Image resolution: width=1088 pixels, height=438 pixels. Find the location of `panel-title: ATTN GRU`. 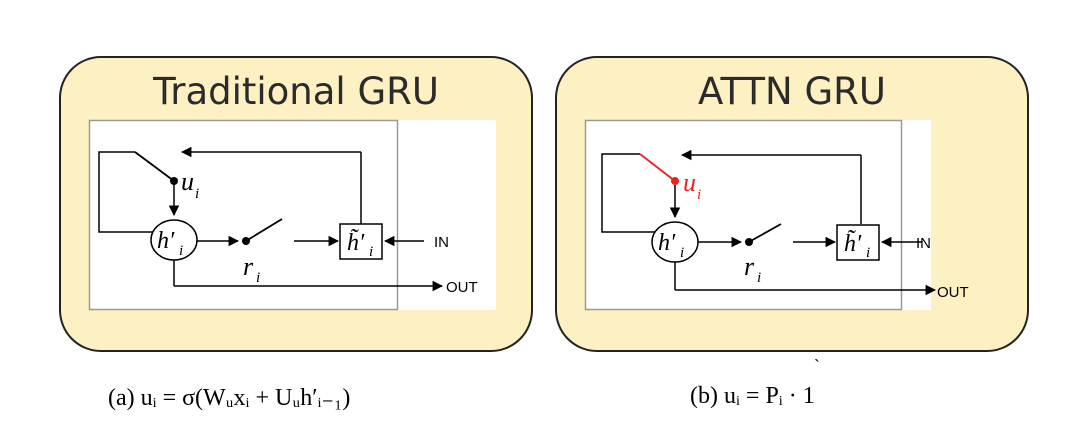

panel-title: ATTN GRU is located at coordinates (792, 91).